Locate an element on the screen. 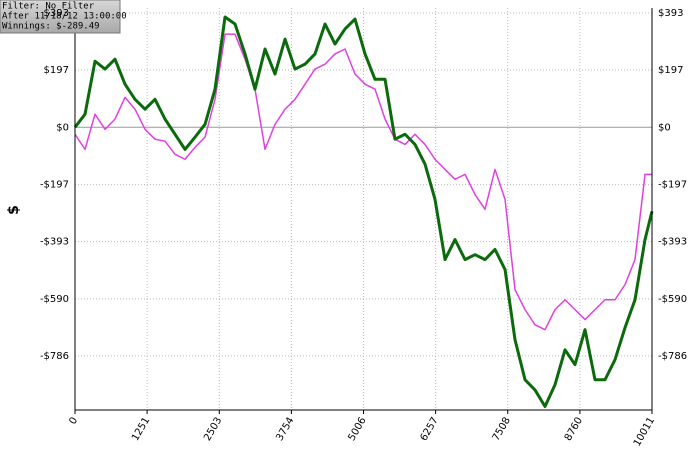 The image size is (700, 461). x-tick-label: 2503 is located at coordinates (213, 430).